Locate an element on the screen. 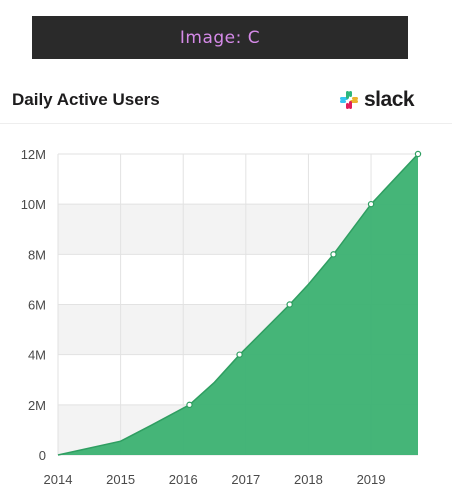 Image resolution: width=452 pixels, height=504 pixels. x-tick-label: 2014 is located at coordinates (58, 479).